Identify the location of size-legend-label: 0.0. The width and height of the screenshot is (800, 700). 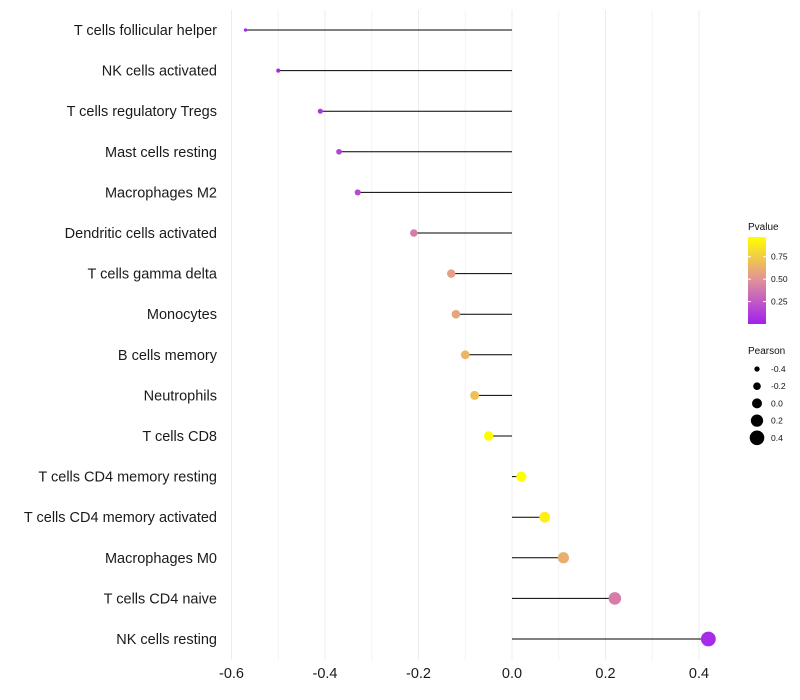
(777, 403).